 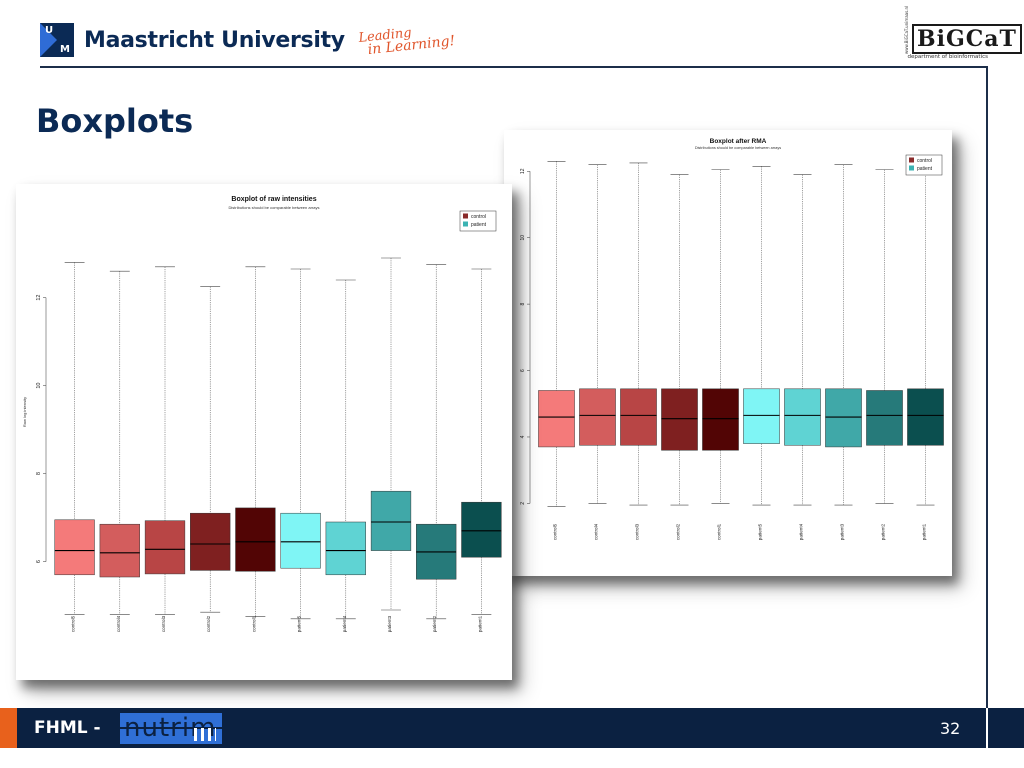 What do you see at coordinates (407, 40) in the screenshot?
I see `slogan: Leading in Learning!` at bounding box center [407, 40].